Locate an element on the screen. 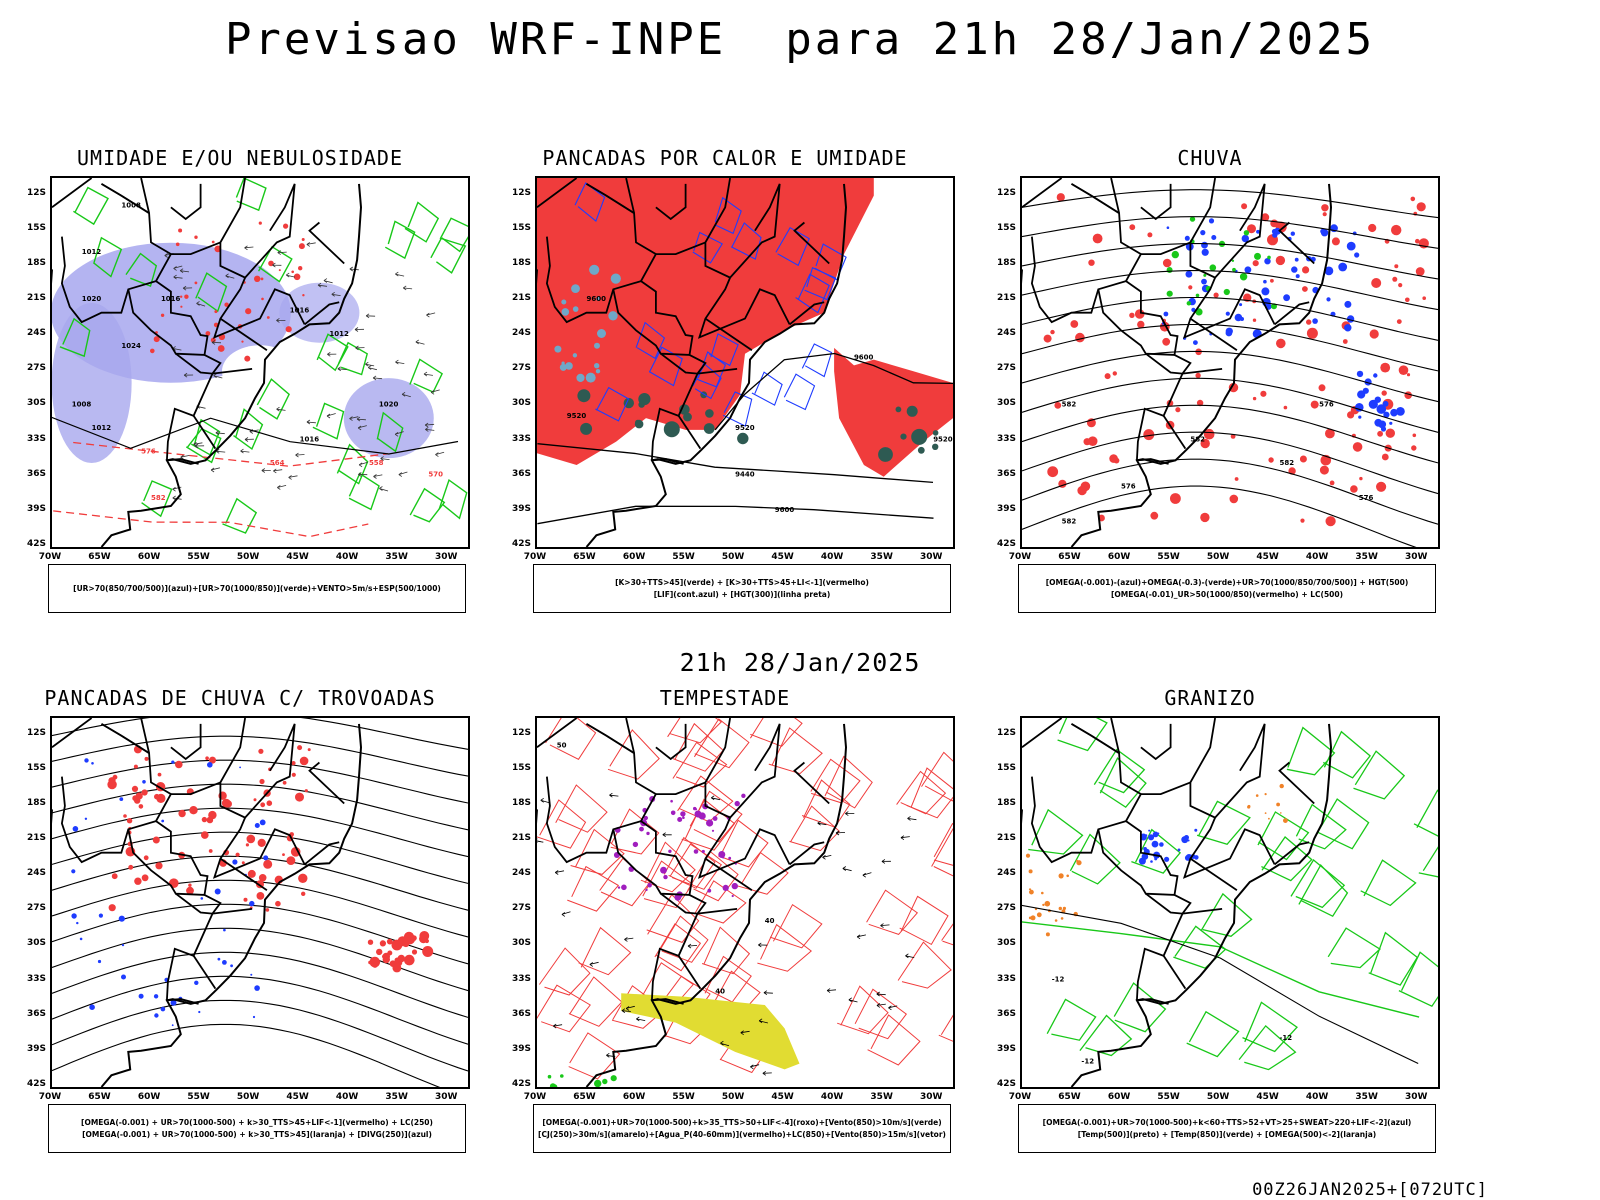  contour-label: 570 is located at coordinates (435, 475).